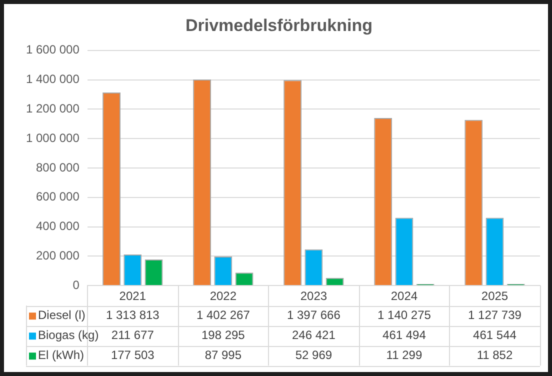 The width and height of the screenshot is (552, 376). What do you see at coordinates (62, 315) in the screenshot?
I see `legend-label: Diesel (l)` at bounding box center [62, 315].